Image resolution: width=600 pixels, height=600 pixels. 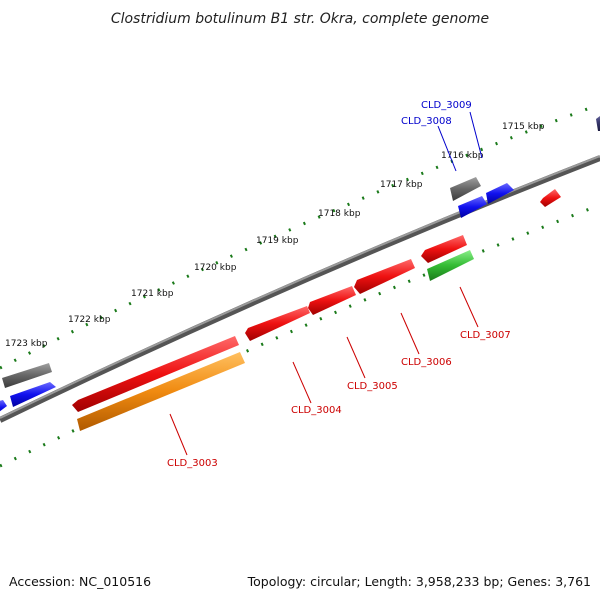 I want to click on gene-label-cld-3008: CLD_3008, so click(x=426, y=121).